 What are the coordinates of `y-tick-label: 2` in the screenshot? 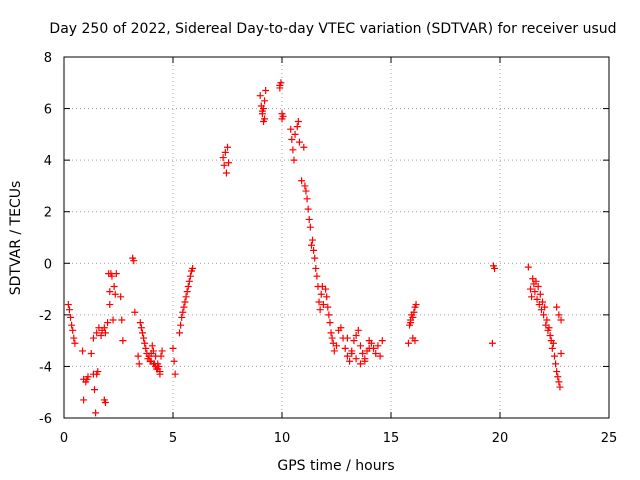 It's located at (48, 213).